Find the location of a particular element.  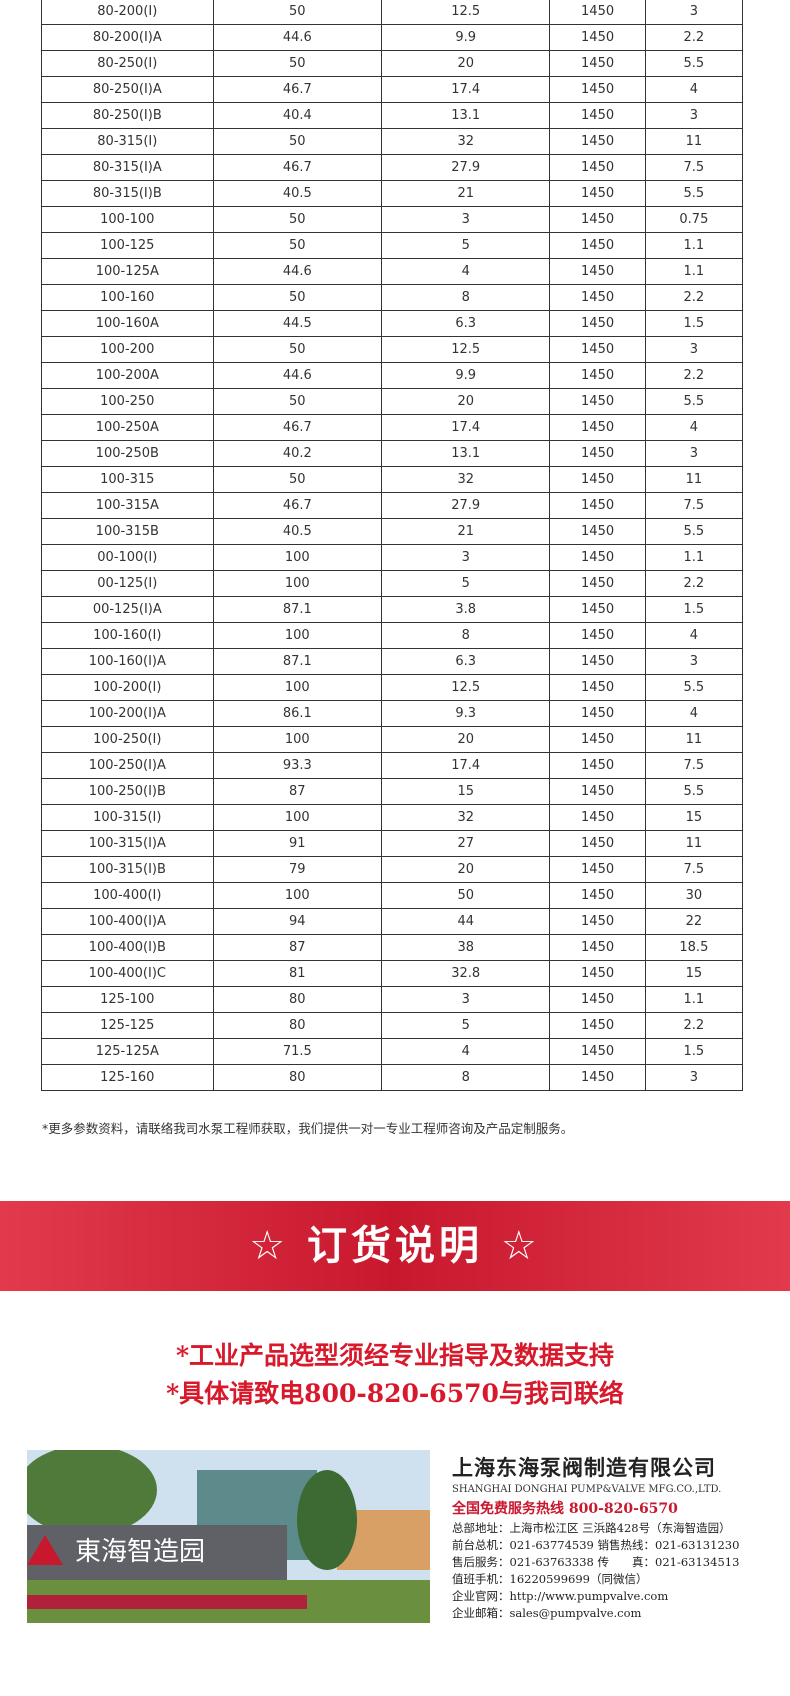

table-row: 80-315(I)B 40.5 21 1450 5.5 is located at coordinates (392, 193).